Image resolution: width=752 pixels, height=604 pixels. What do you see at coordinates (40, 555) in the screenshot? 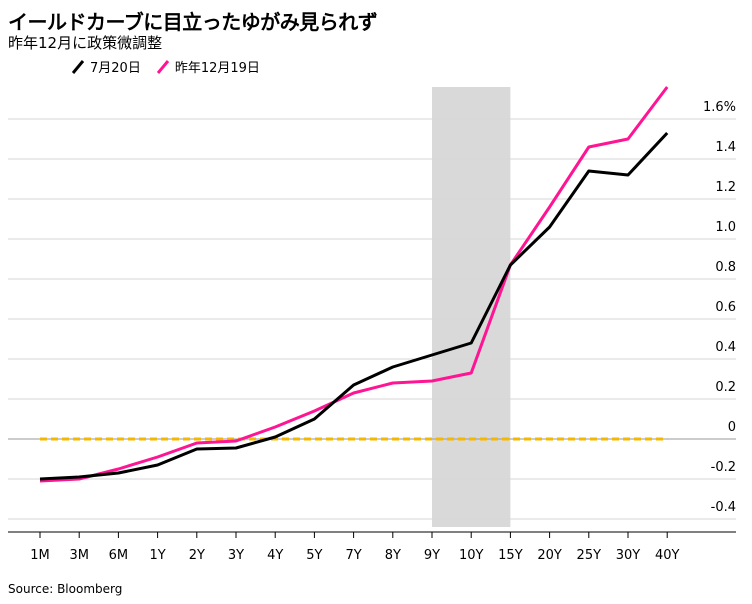
I see `x-tick-label: 1M` at bounding box center [40, 555].